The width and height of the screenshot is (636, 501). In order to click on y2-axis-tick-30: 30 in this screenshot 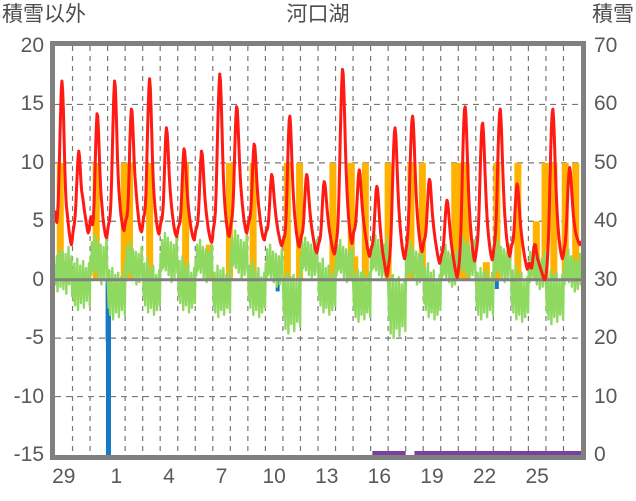, I will do `click(606, 279)`.